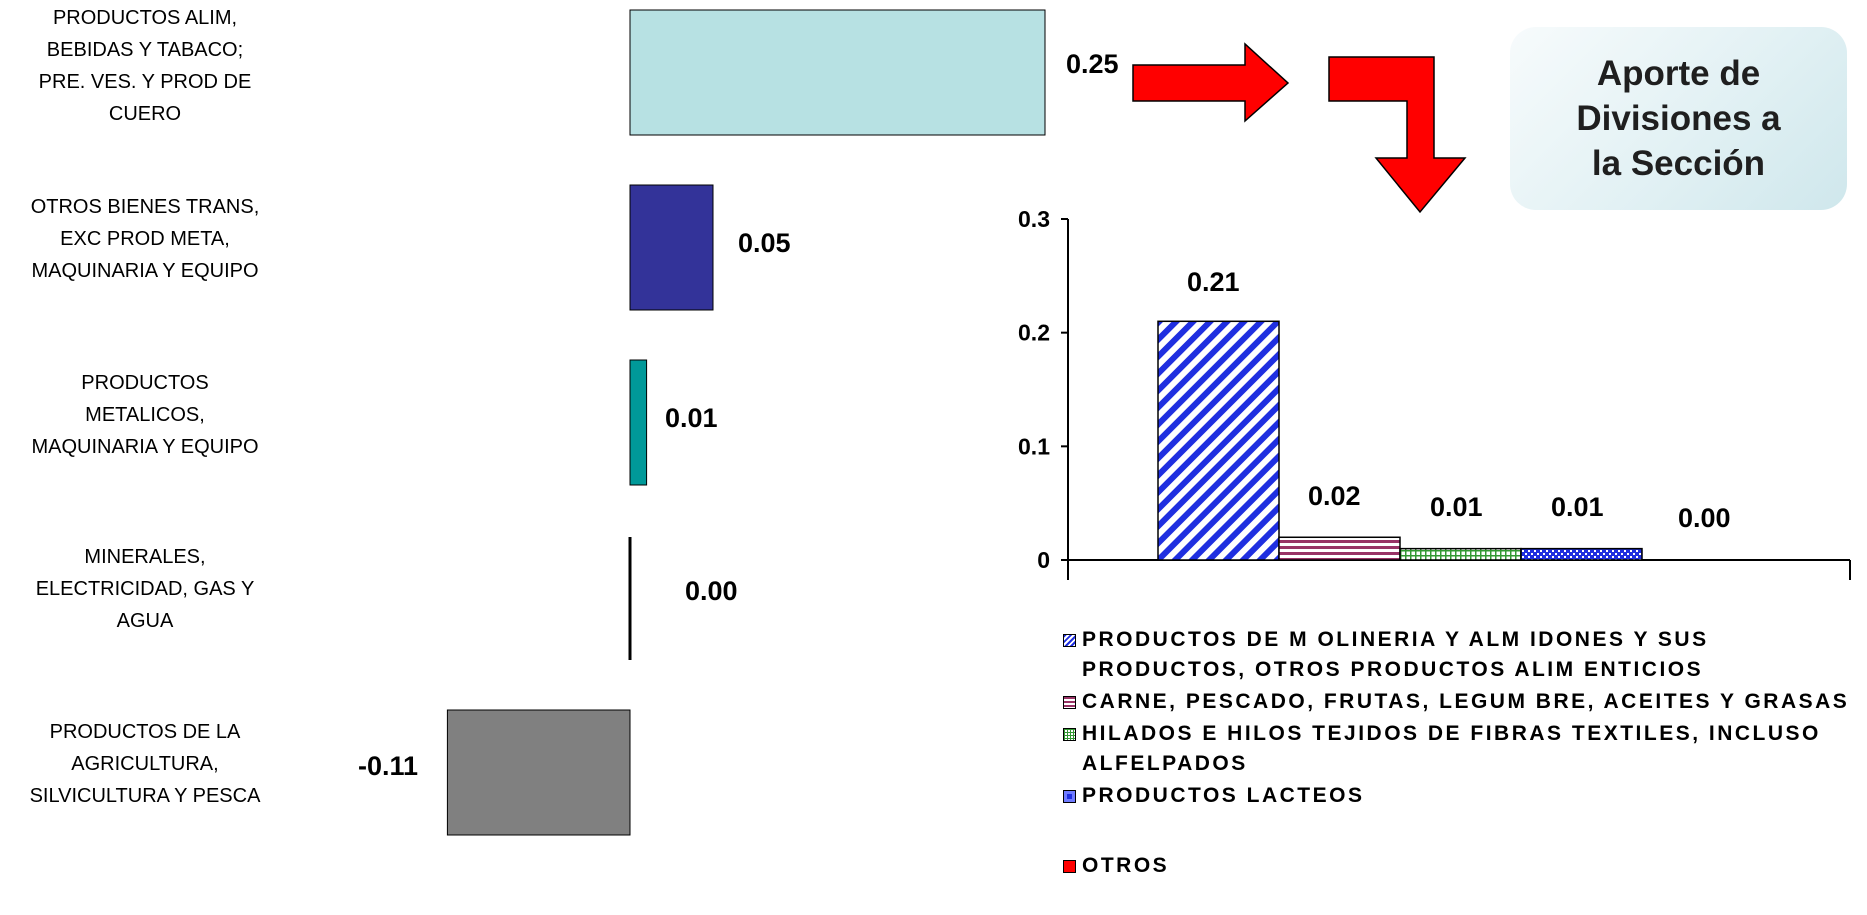 The image size is (1867, 915). Describe the element at coordinates (1339, 548) in the screenshot. I see `bar-carne` at that location.